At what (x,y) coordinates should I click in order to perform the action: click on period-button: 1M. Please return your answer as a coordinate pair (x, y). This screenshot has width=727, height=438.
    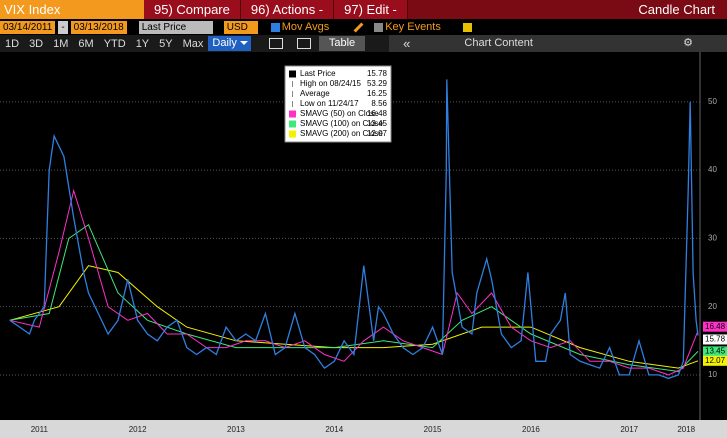
    Looking at the image, I should click on (61, 43).